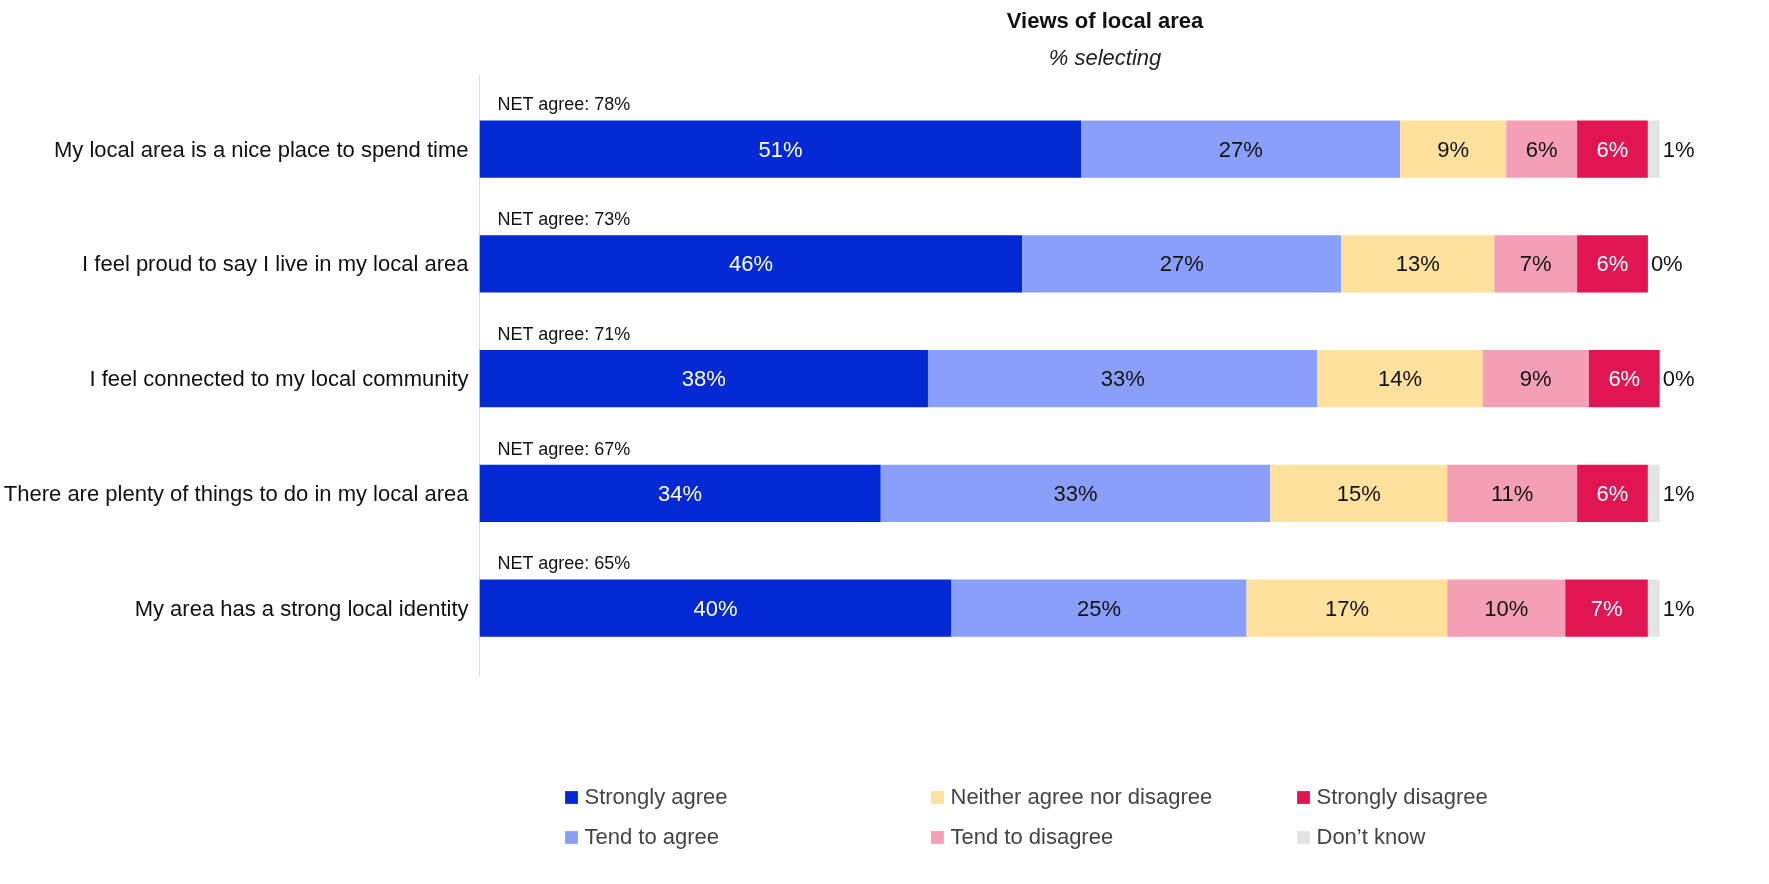  Describe the element at coordinates (564, 563) in the screenshot. I see `annotation: NET agree: 65%` at that location.